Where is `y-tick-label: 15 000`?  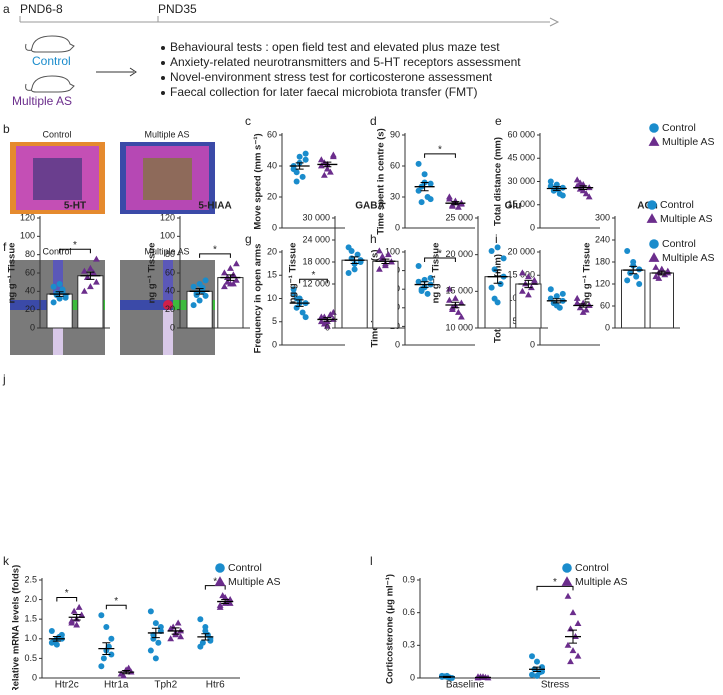 y-tick-label: 15 000 is located at coordinates (521, 204).